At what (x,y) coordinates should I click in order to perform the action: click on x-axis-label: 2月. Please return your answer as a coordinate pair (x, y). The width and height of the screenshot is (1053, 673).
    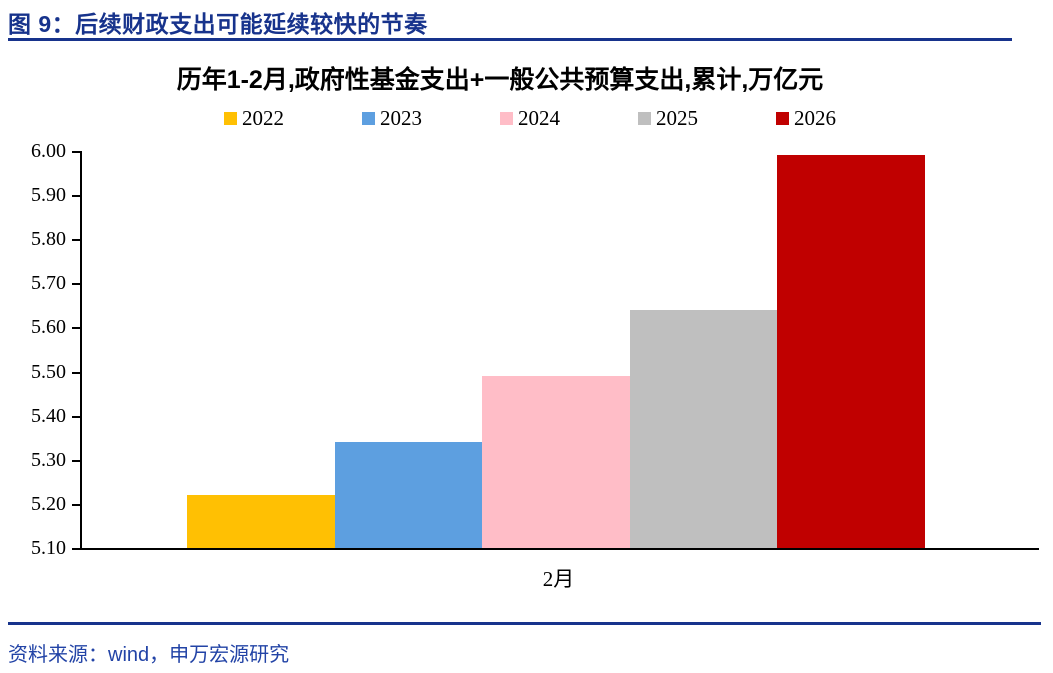
    Looking at the image, I should click on (558, 579).